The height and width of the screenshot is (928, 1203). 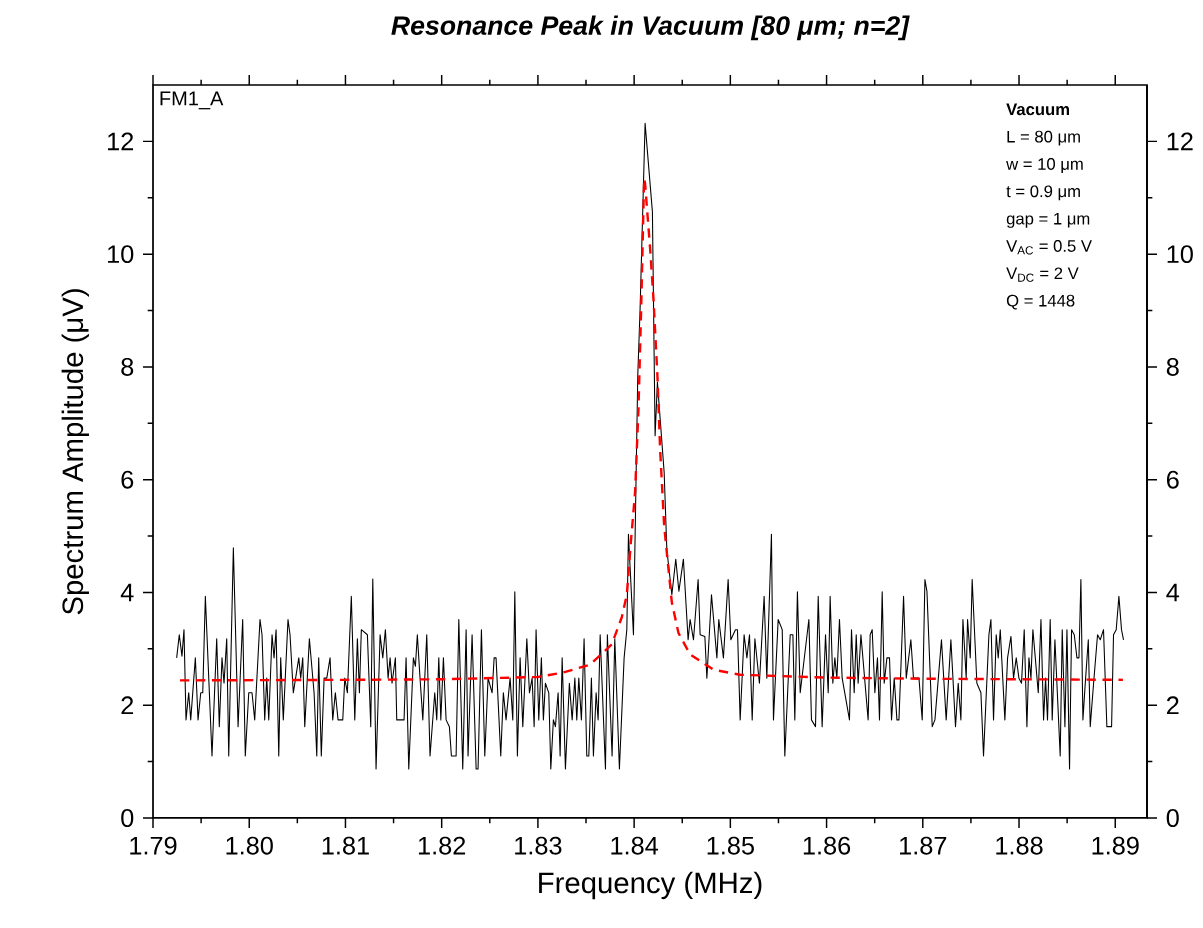 What do you see at coordinates (442, 845) in the screenshot?
I see `x-tick-label: 1.82` at bounding box center [442, 845].